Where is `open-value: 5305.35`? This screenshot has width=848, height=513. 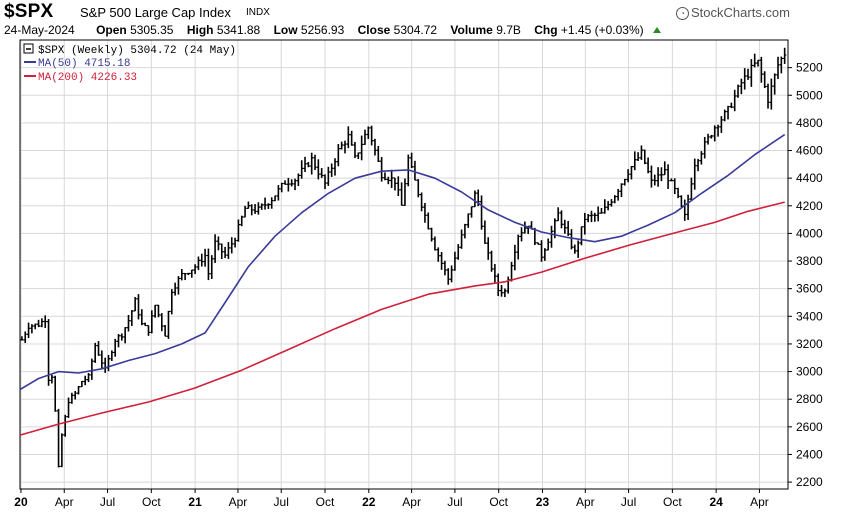 open-value: 5305.35 is located at coordinates (152, 30).